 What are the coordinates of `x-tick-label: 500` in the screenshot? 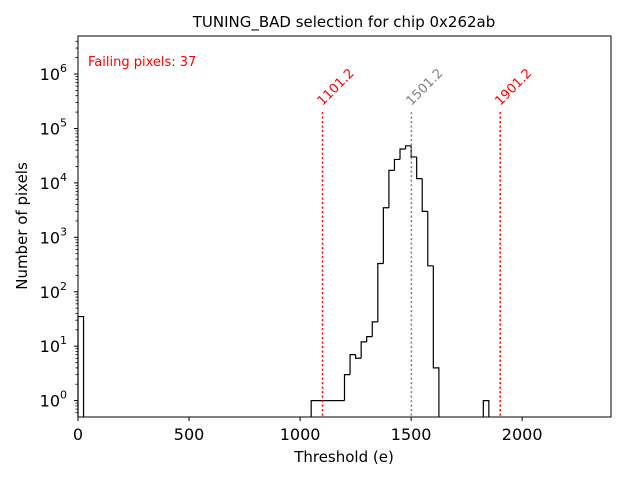 It's located at (189, 434).